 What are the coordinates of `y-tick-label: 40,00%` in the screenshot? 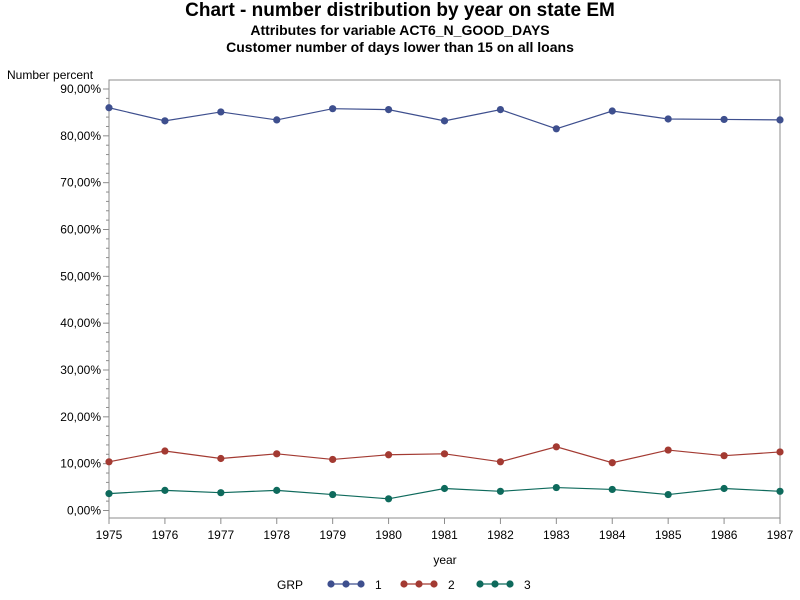 It's located at (80, 323).